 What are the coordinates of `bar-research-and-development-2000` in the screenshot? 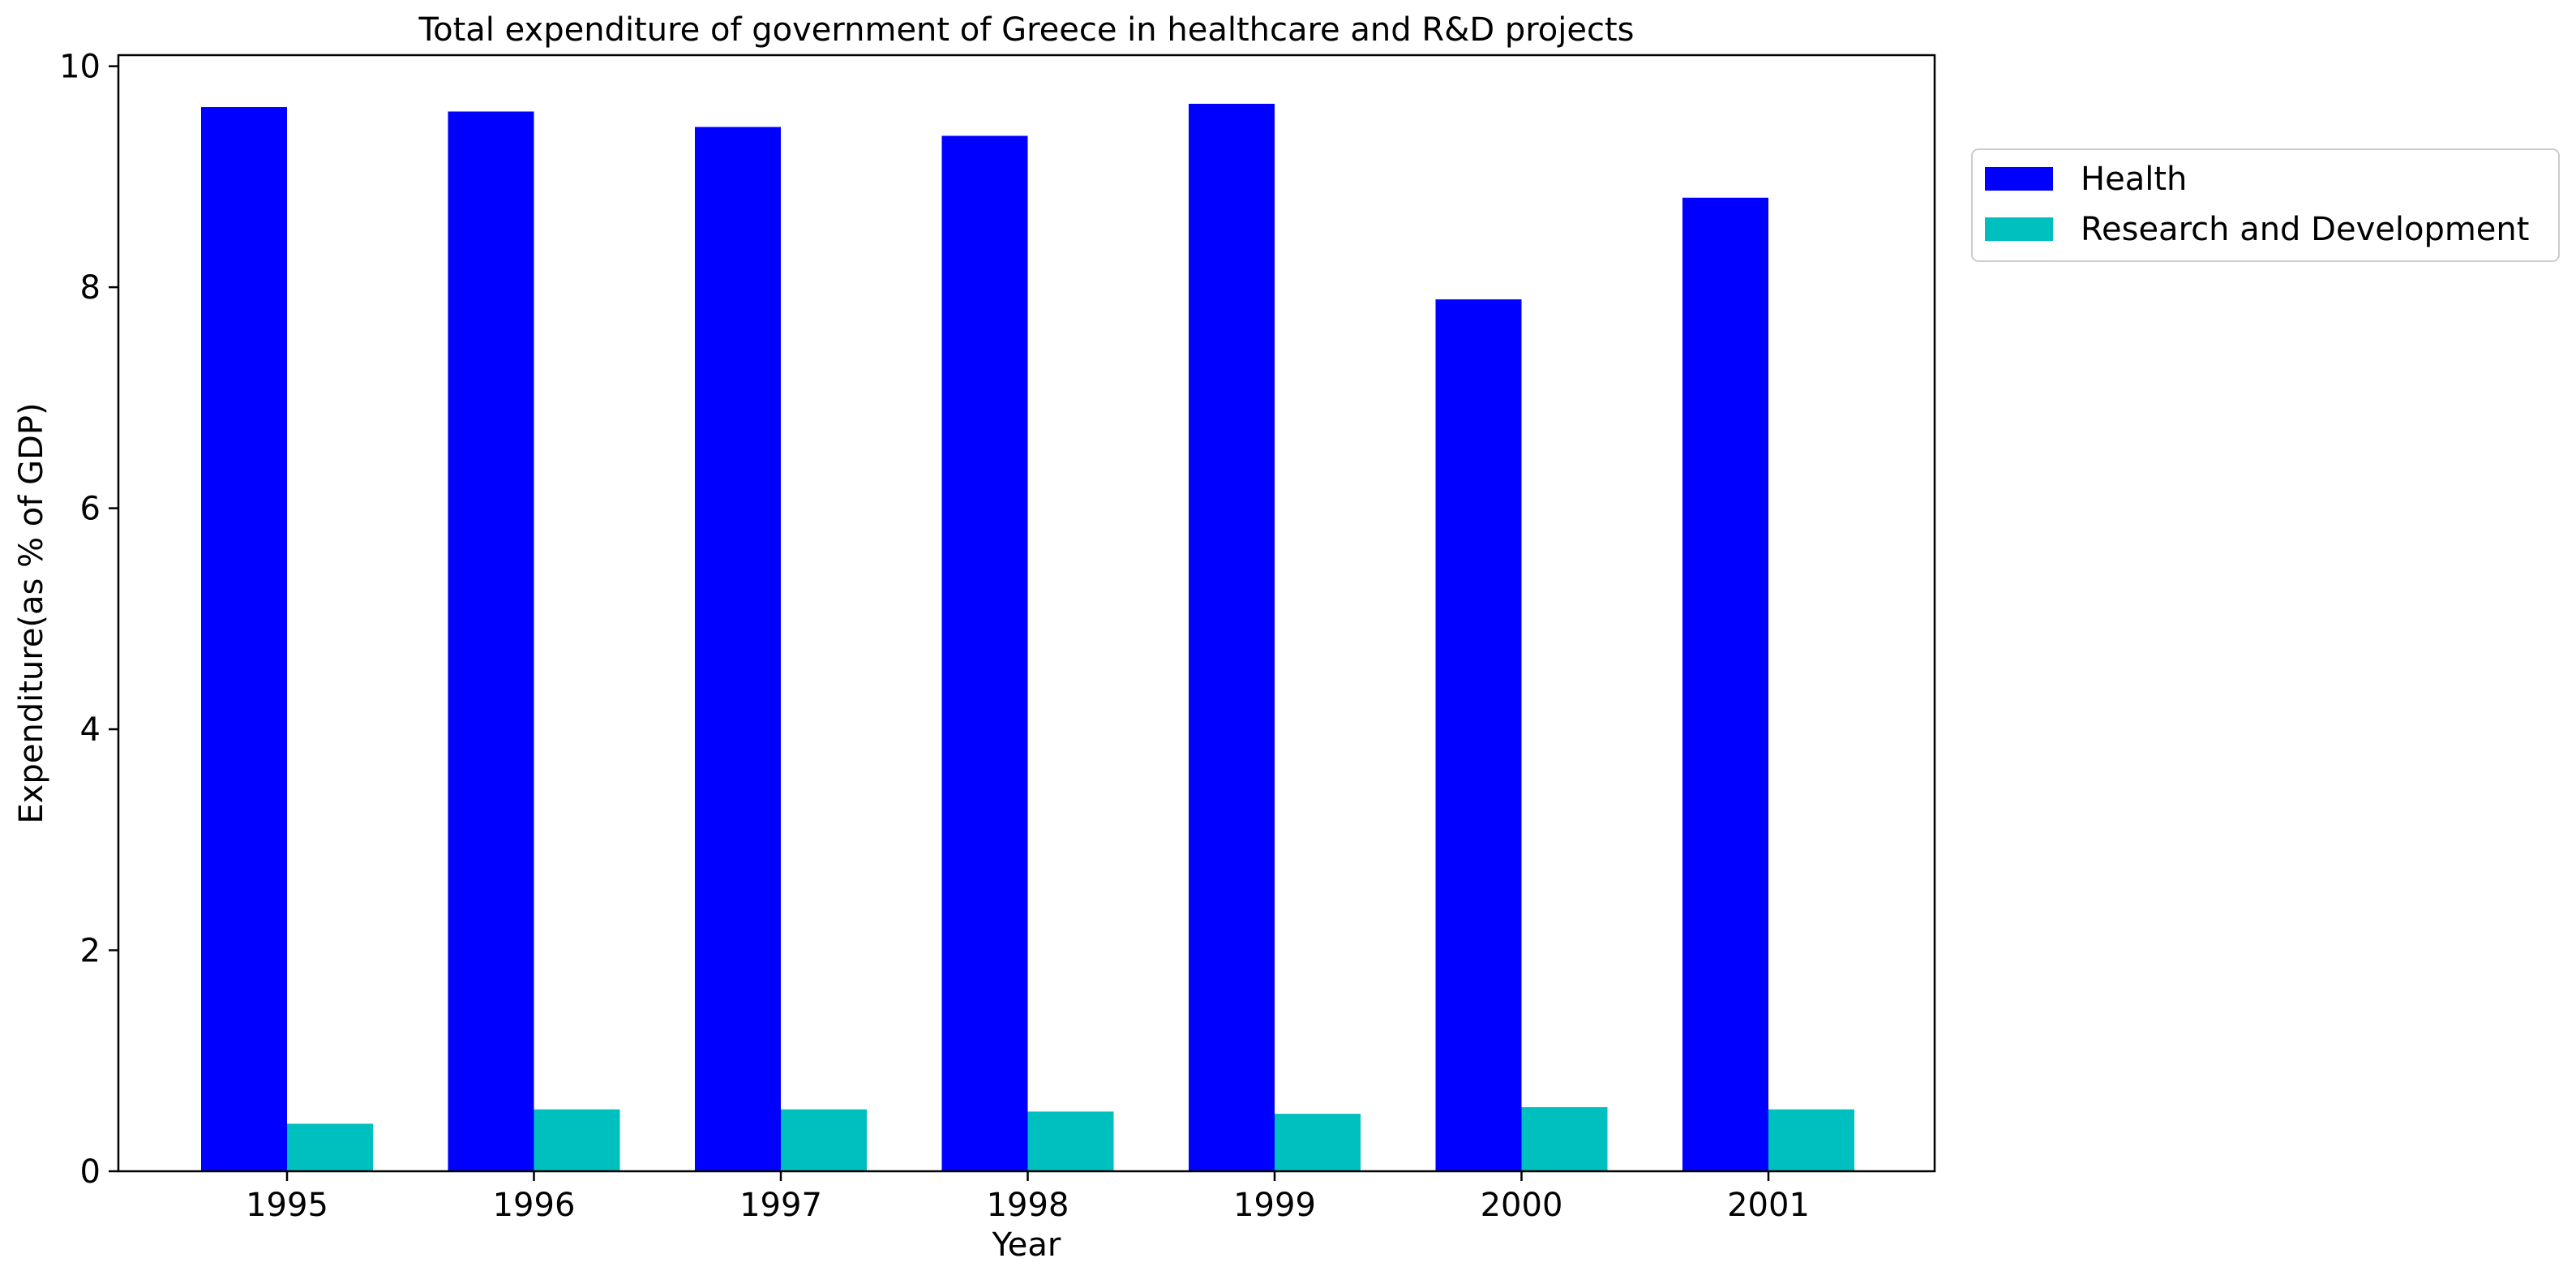 It's located at (1564, 1138).